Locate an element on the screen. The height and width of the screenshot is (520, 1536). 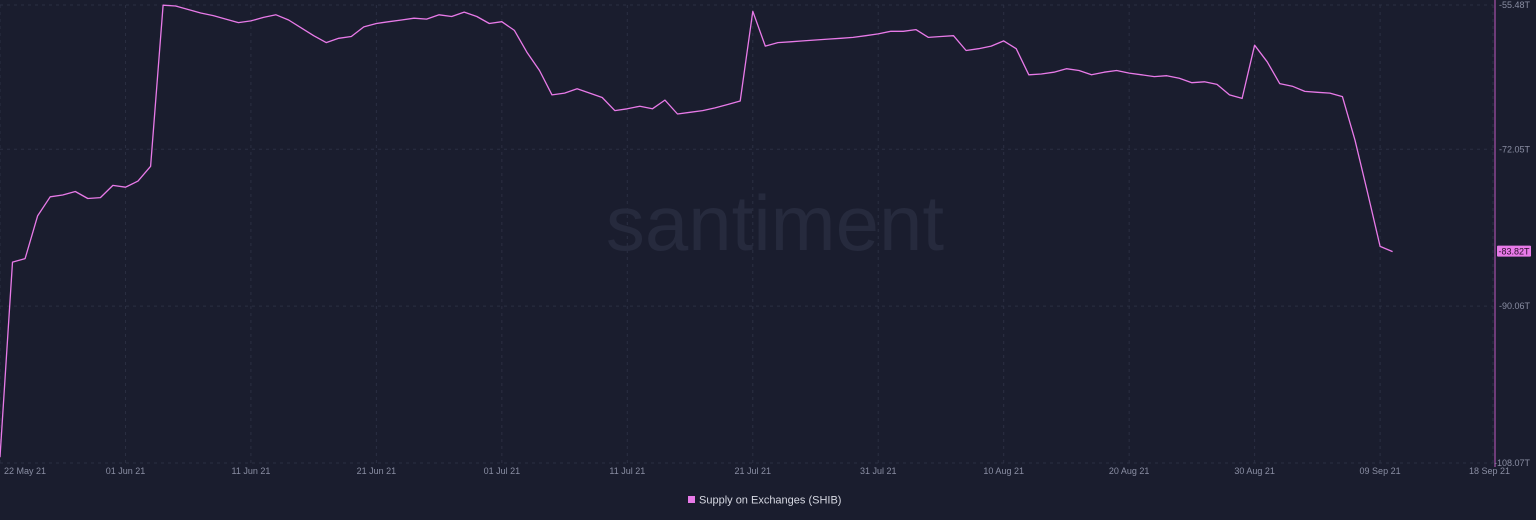
legend: Supply on Exchanges (SHIB) is located at coordinates (764, 501).